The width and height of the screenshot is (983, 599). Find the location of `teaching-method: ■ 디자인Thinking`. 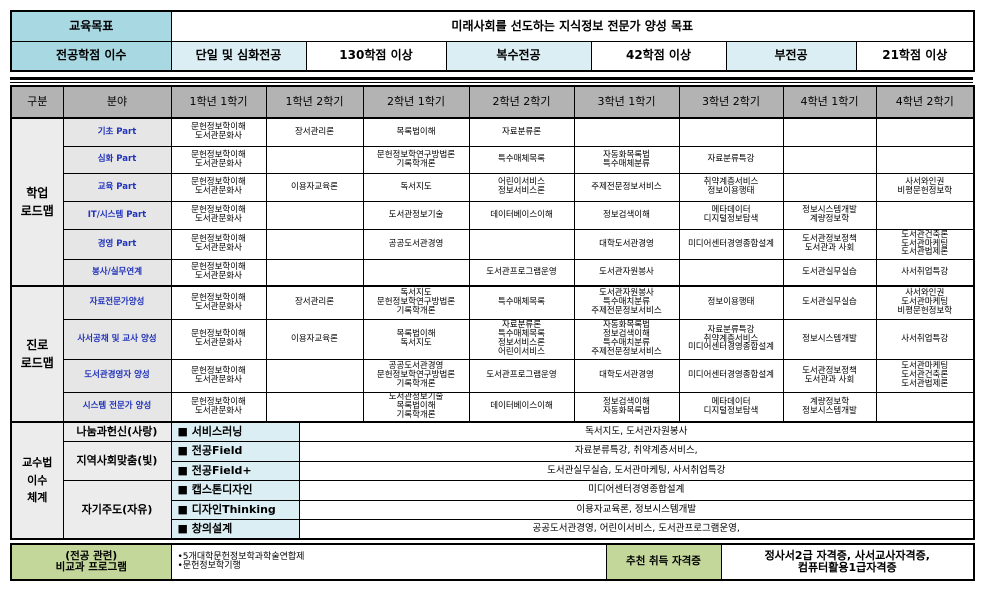

teaching-method: ■ 디자인Thinking is located at coordinates (235, 509).